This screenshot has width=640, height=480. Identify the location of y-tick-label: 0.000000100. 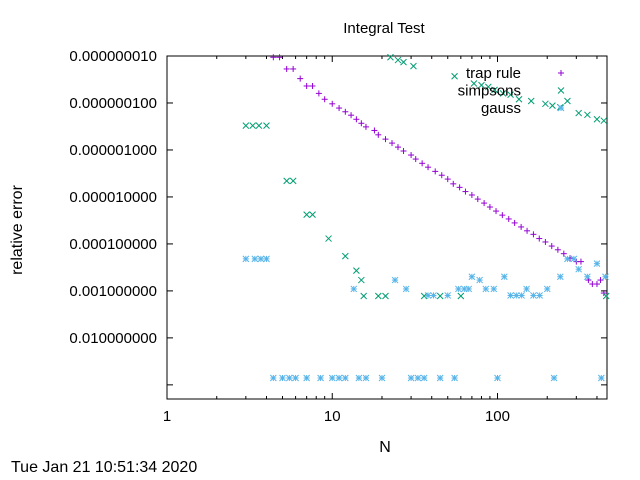
(113, 103).